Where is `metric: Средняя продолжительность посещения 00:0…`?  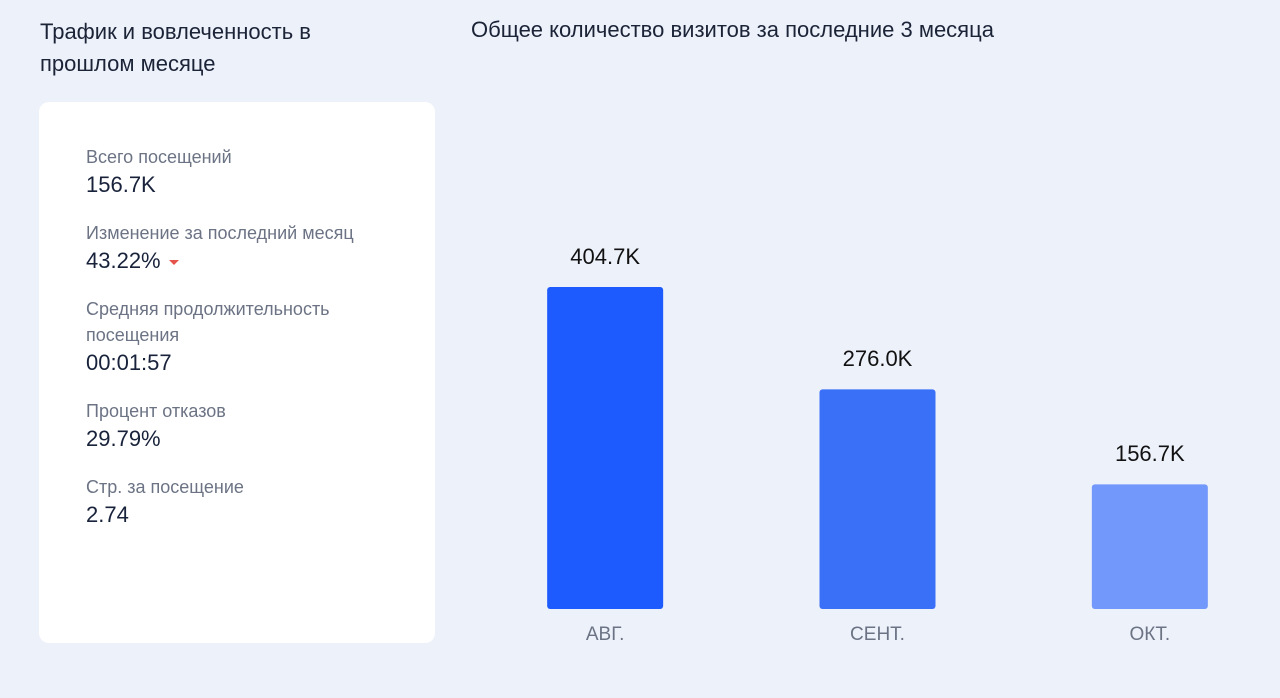 metric: Средняя продолжительность посещения 00:0… is located at coordinates (245, 337).